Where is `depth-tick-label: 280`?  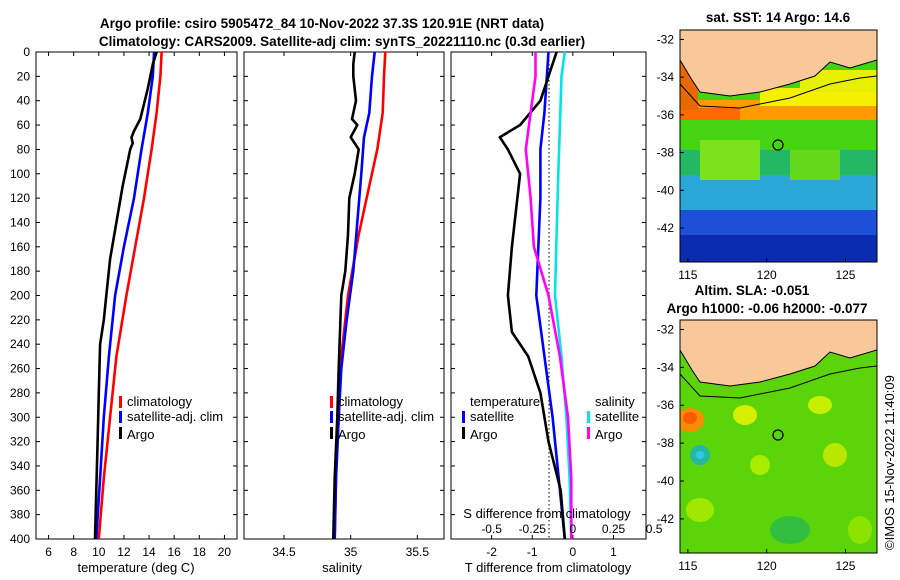 depth-tick-label: 280 is located at coordinates (20, 393).